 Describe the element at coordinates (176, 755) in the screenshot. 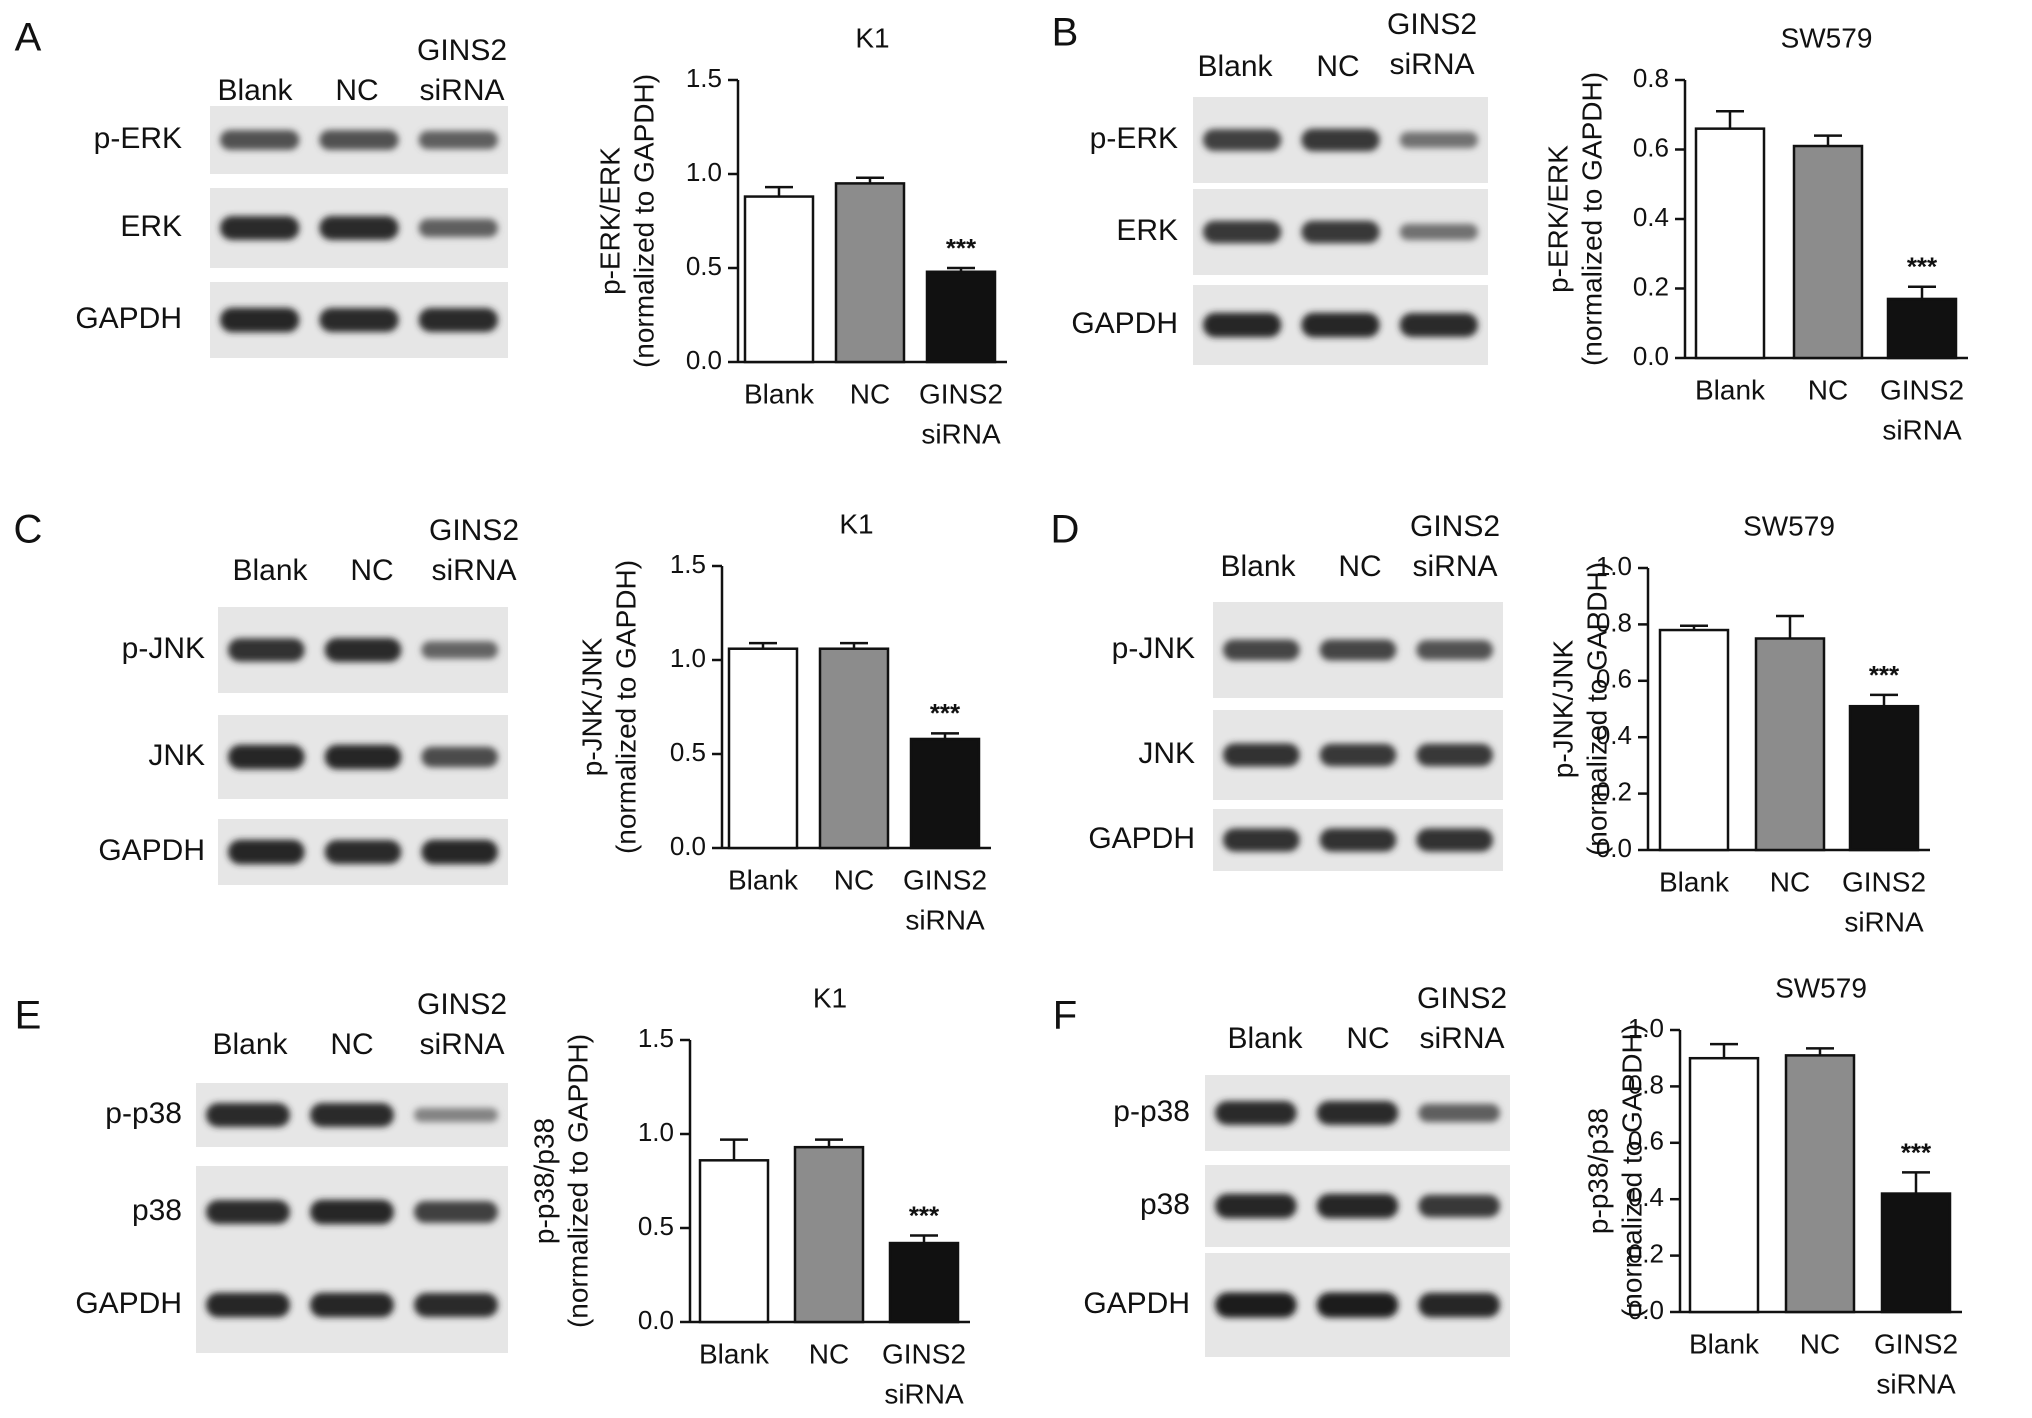

I see `blot-row-label: JNK` at that location.